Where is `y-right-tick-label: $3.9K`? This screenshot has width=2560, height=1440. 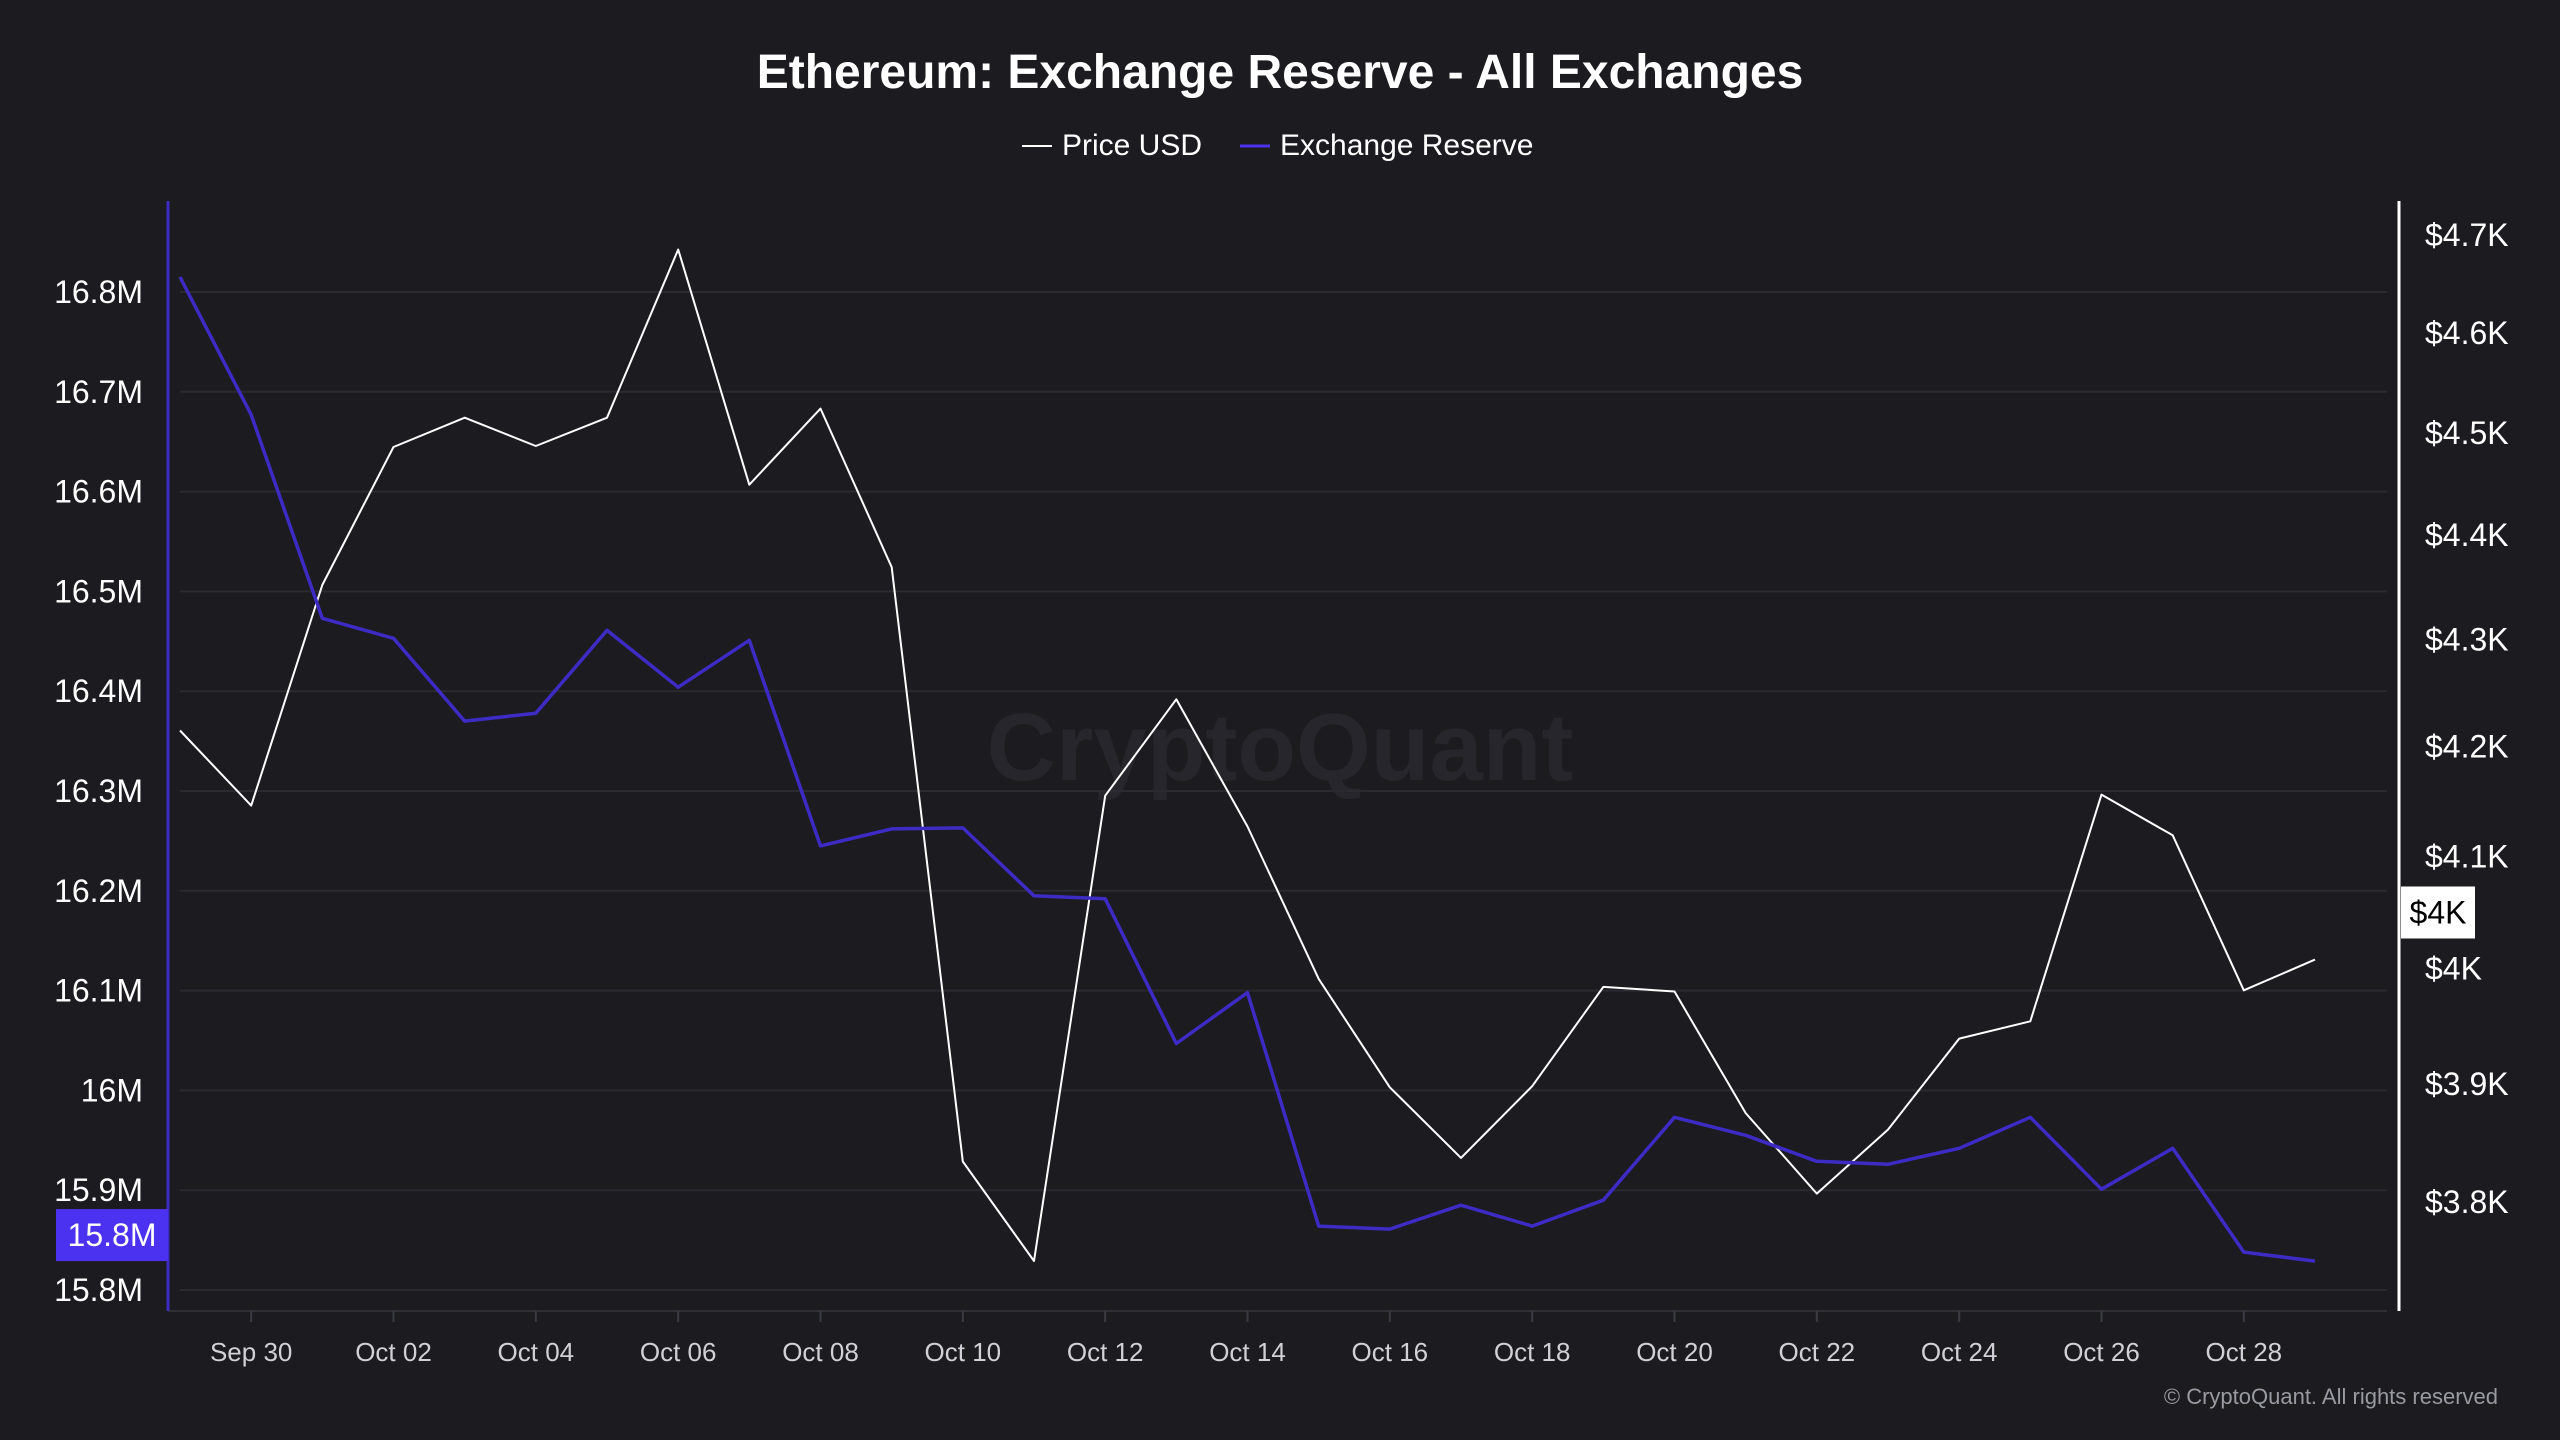 y-right-tick-label: $3.9K is located at coordinates (2467, 1084).